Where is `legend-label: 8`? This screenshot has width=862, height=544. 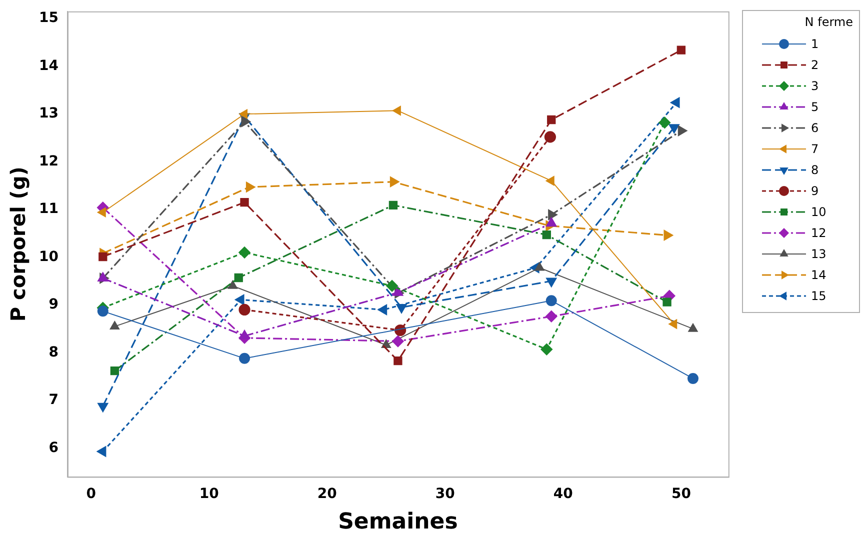 legend-label: 8 is located at coordinates (815, 169).